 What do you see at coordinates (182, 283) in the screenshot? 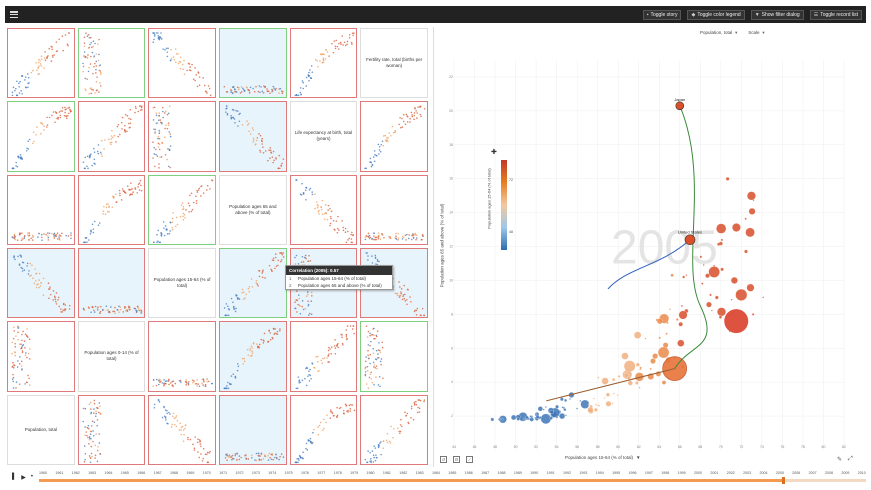
I see `splom-variable-label: Population ages 15-64 (% of total)` at bounding box center [182, 283].